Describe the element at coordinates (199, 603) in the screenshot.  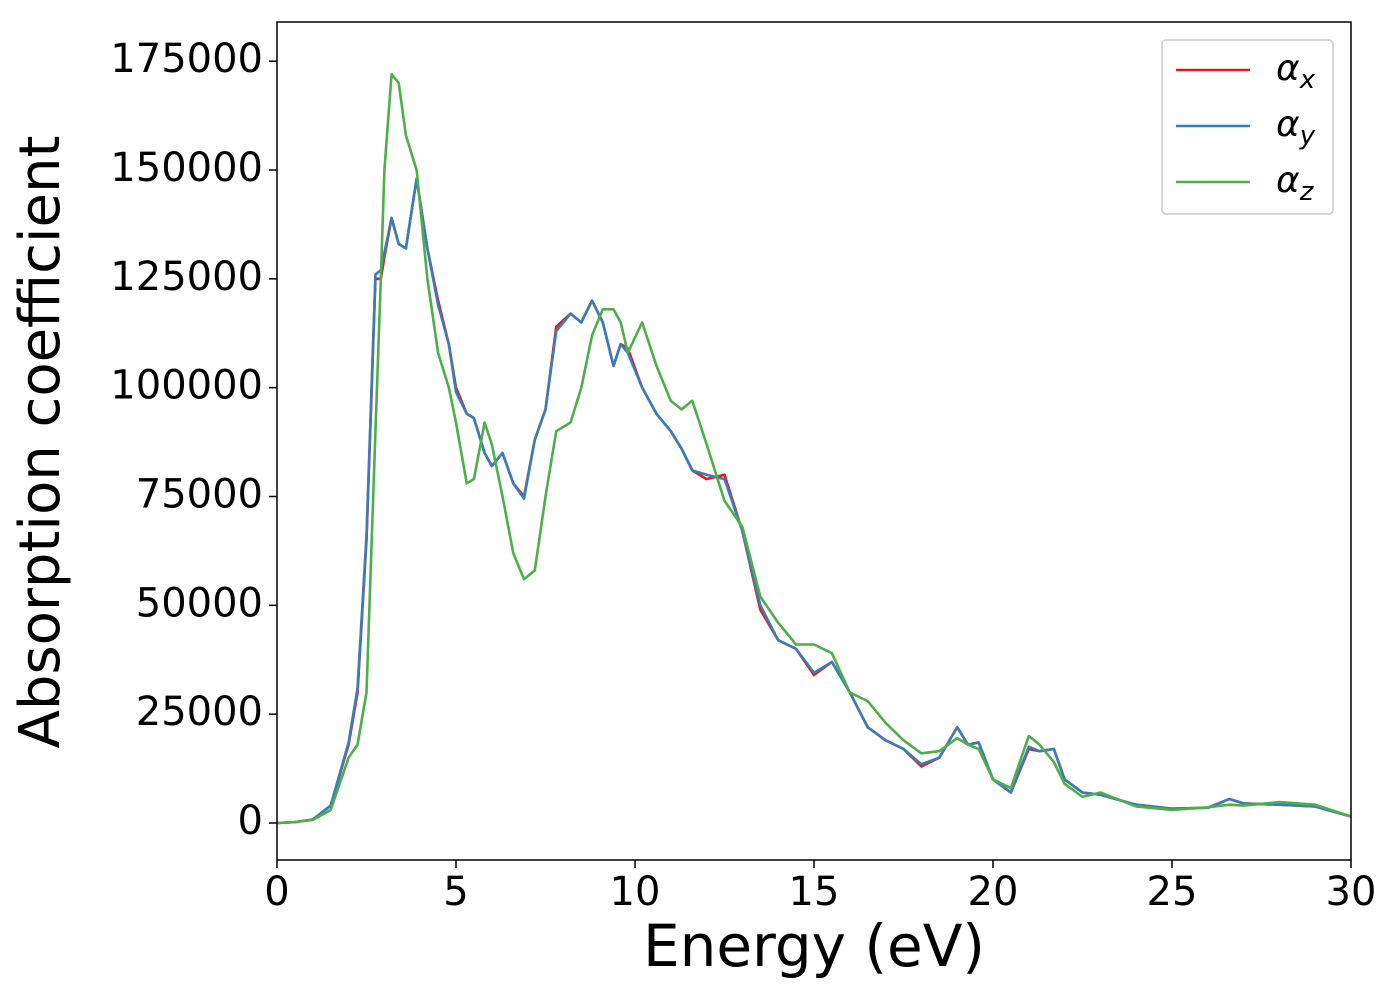
I see `y-tick-label: 50000` at that location.